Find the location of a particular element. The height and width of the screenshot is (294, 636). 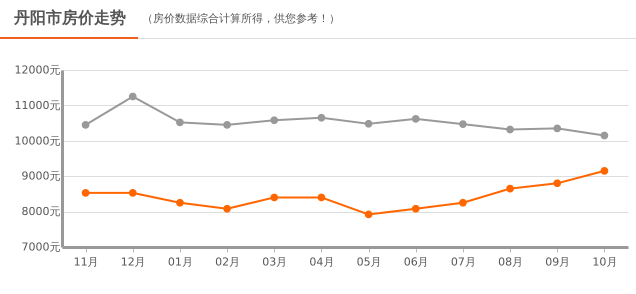

x-tick-label: 03月 is located at coordinates (275, 262).